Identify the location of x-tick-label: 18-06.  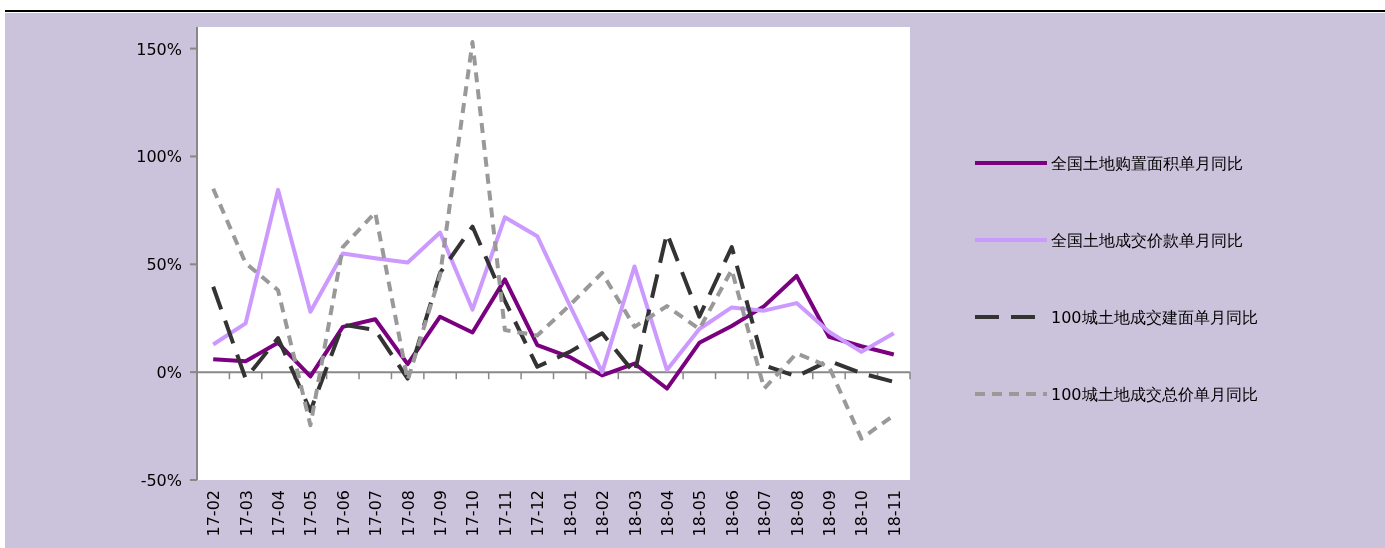
(732, 513).